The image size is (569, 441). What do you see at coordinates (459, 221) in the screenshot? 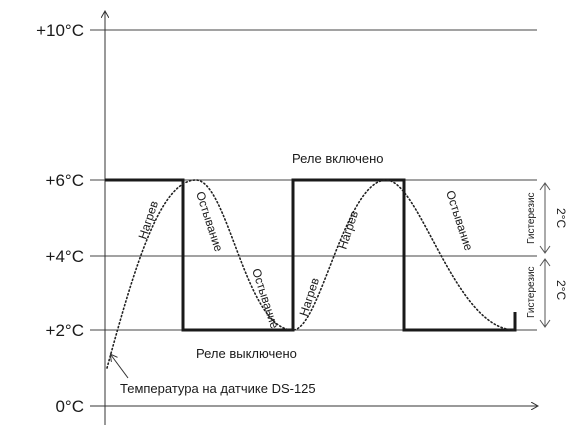
I see `curve-label-cool-3: Остывание` at bounding box center [459, 221].